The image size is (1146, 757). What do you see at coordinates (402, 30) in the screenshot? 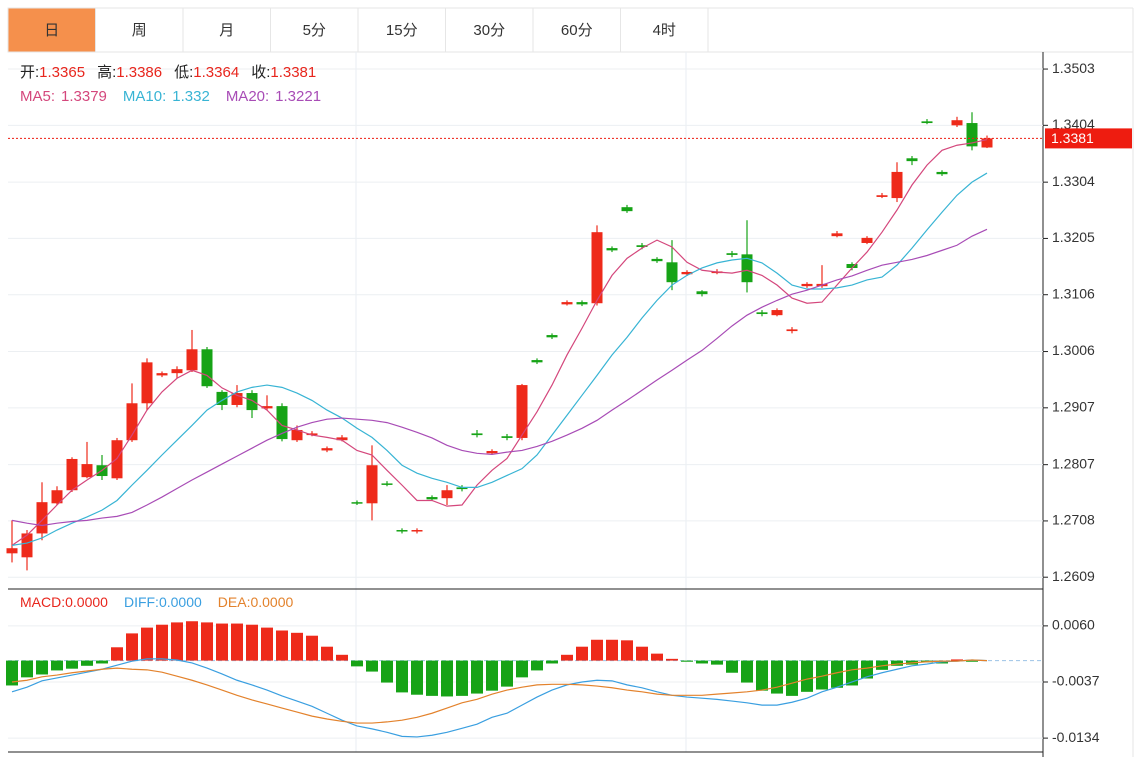
I see `tab-label: 15分` at bounding box center [402, 30].